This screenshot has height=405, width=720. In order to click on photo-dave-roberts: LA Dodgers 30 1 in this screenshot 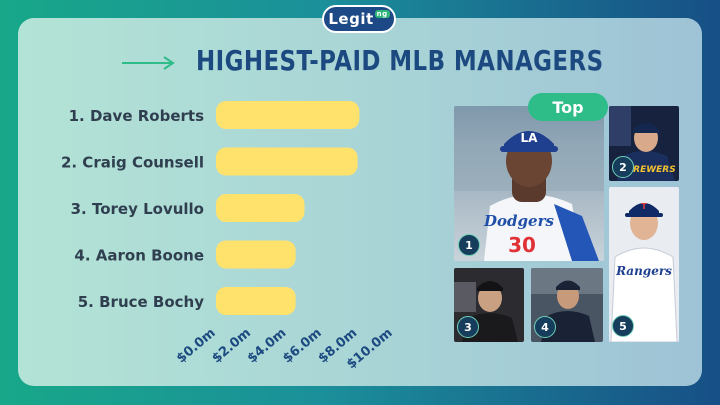, I will do `click(529, 183)`.